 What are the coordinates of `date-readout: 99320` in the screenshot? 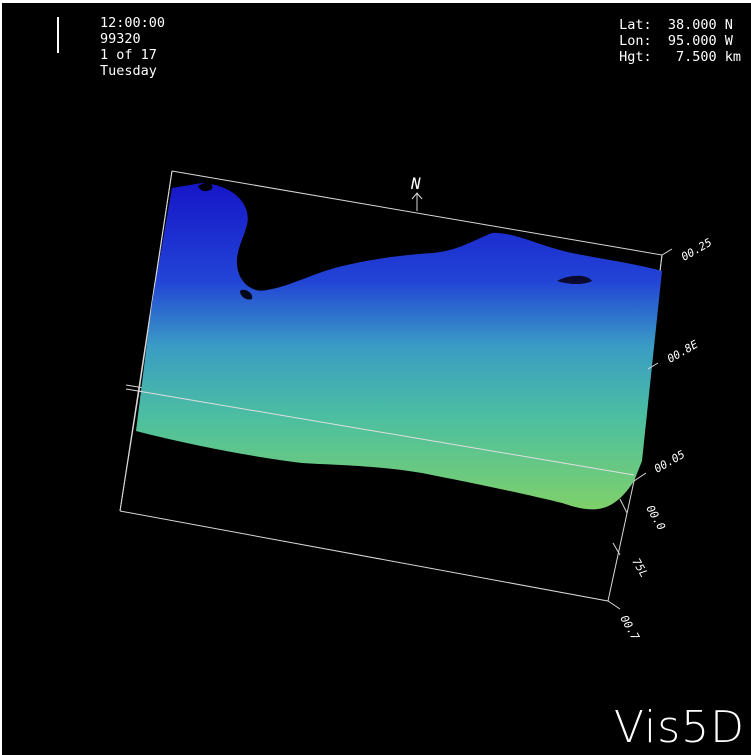 It's located at (120, 39).